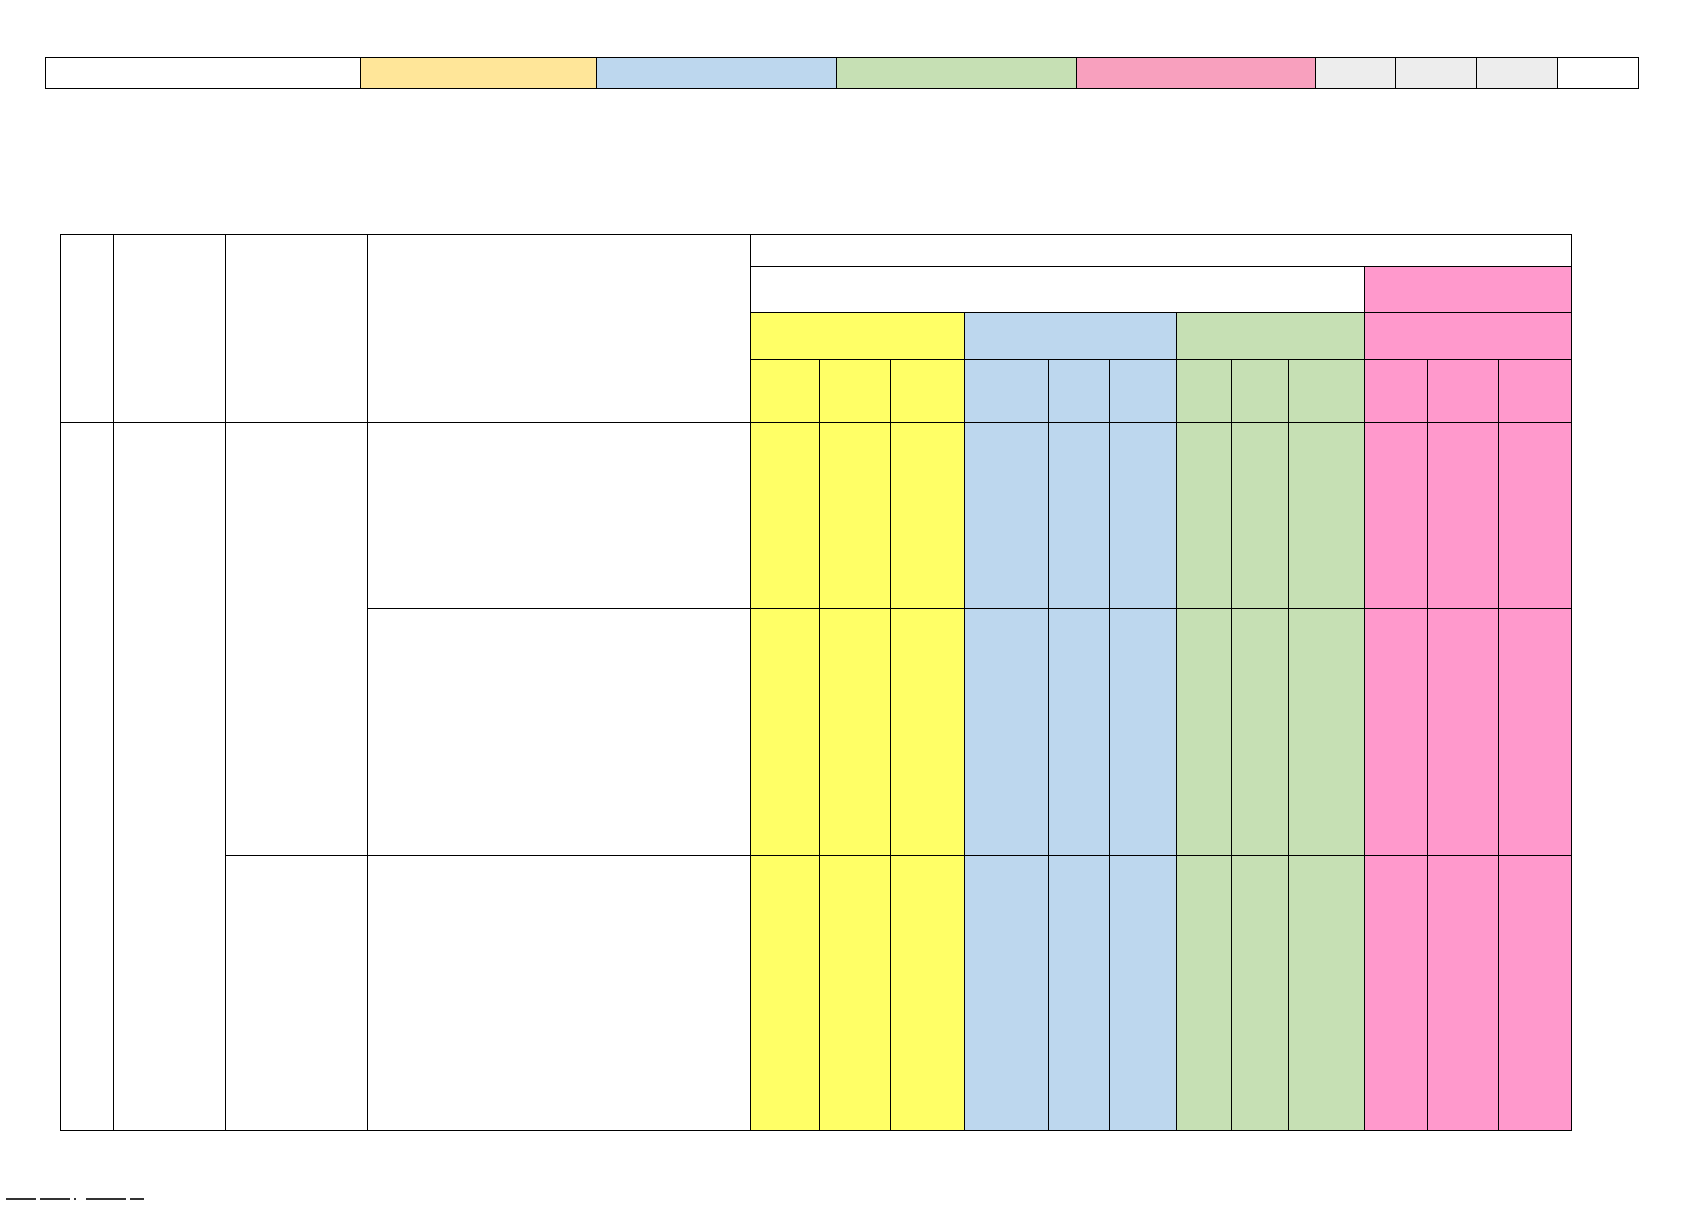  I want to click on legend-end, so click(1598, 73).